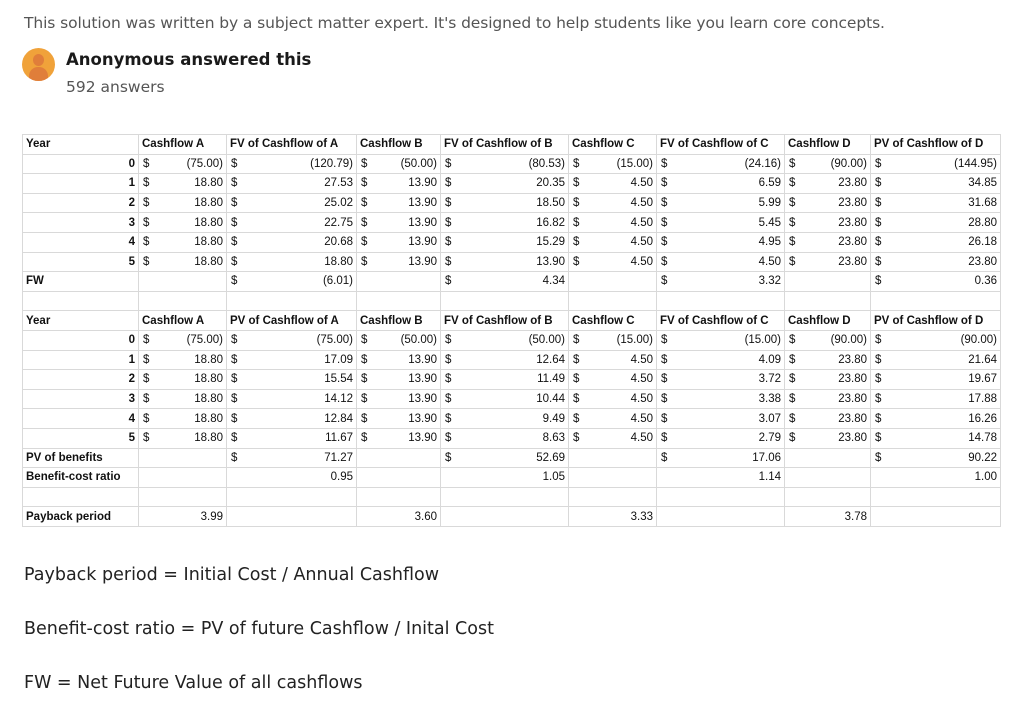 This screenshot has width=1024, height=723. Describe the element at coordinates (720, 203) in the screenshot. I see `fvC-cell: $5.99` at that location.